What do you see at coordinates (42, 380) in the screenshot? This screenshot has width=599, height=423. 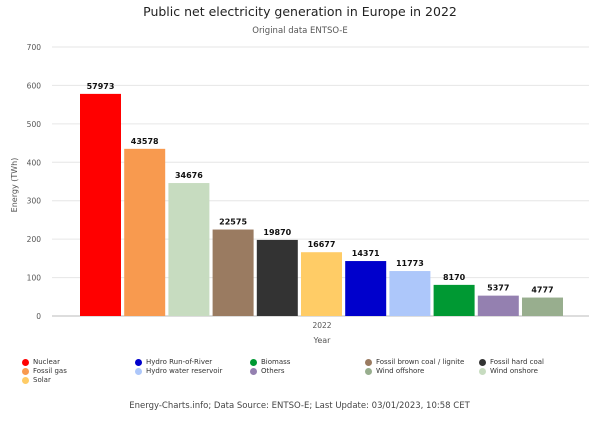 I see `legend-label: Solar` at bounding box center [42, 380].